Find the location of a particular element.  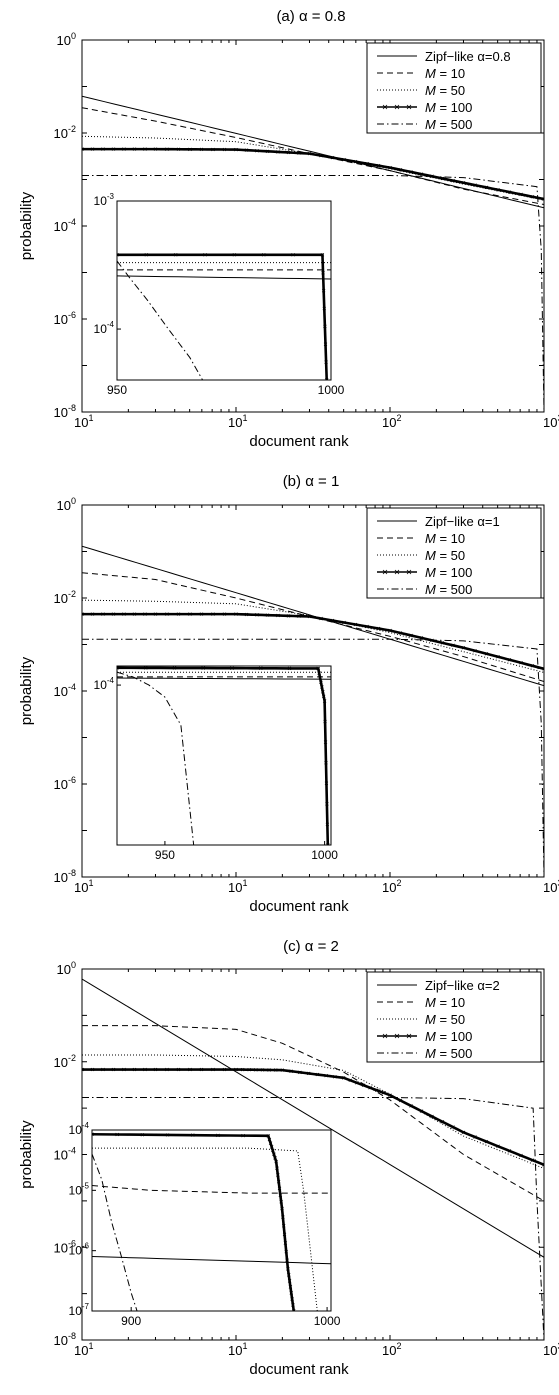

inset-plot: 900 1000 10-4 10-5 10-6 10-7 is located at coordinates (205, 1224).